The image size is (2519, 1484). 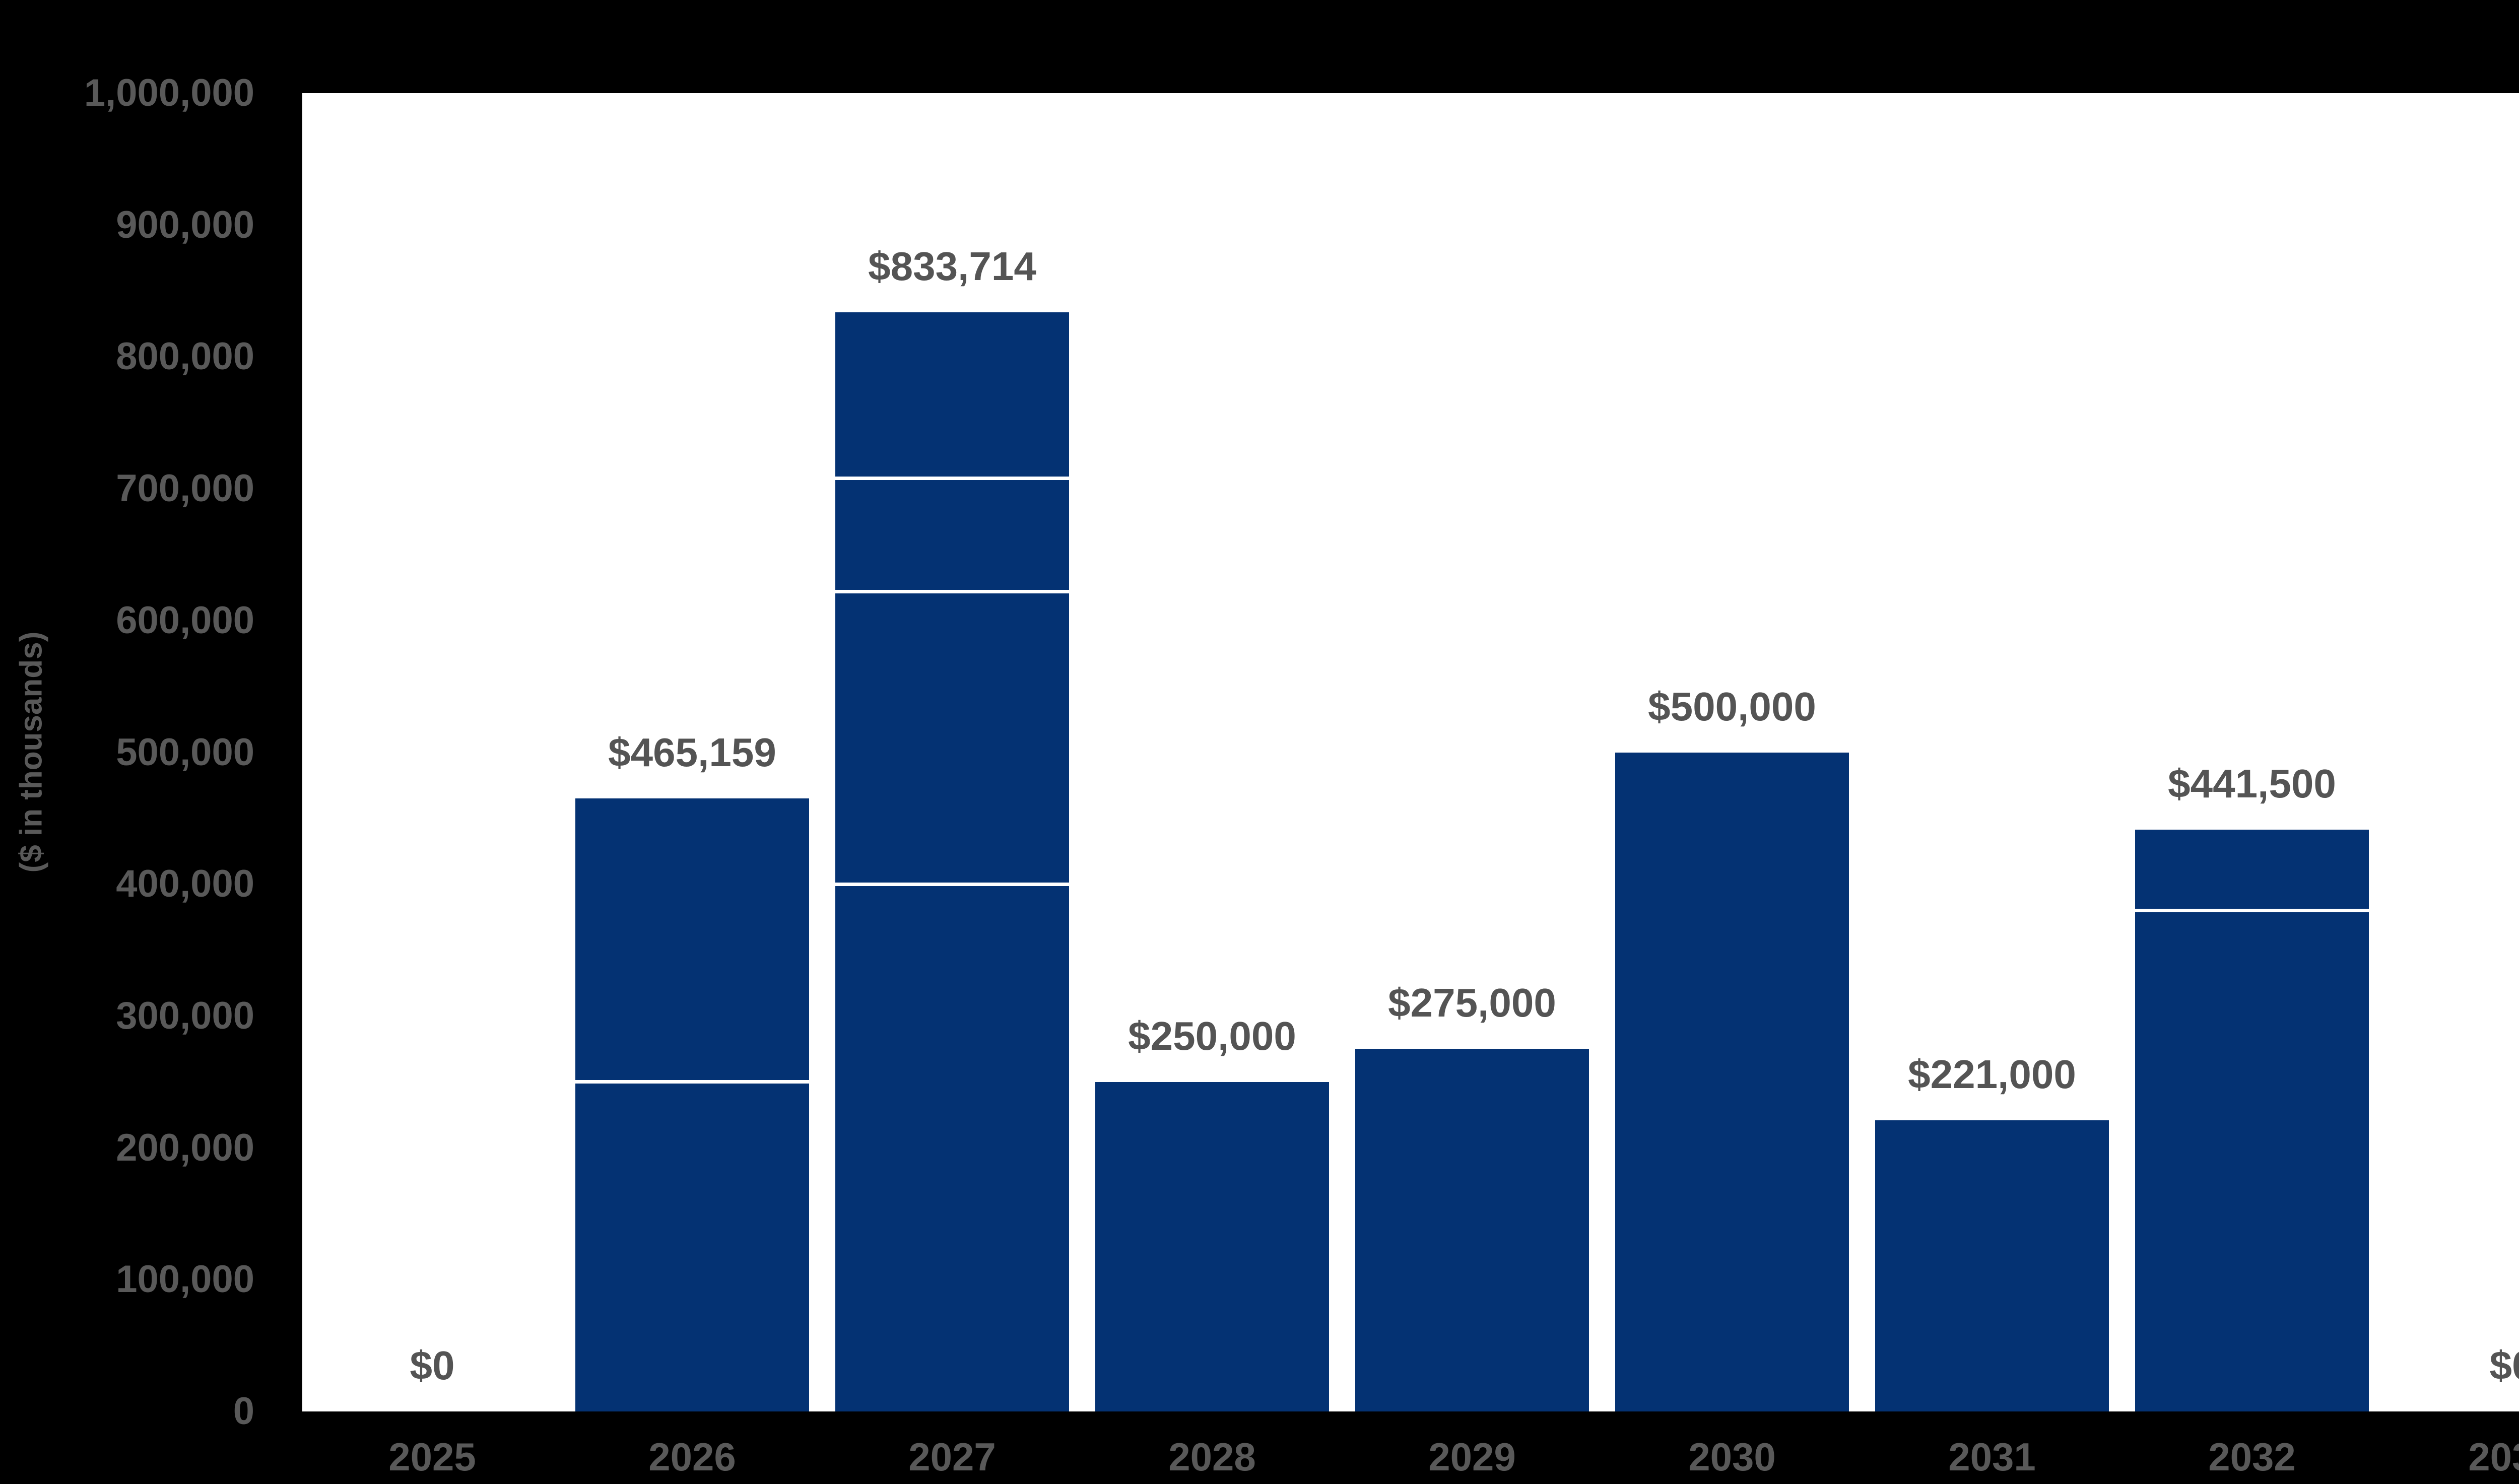 What do you see at coordinates (2252, 784) in the screenshot?
I see `bar-value-label-2032: $441,500` at bounding box center [2252, 784].